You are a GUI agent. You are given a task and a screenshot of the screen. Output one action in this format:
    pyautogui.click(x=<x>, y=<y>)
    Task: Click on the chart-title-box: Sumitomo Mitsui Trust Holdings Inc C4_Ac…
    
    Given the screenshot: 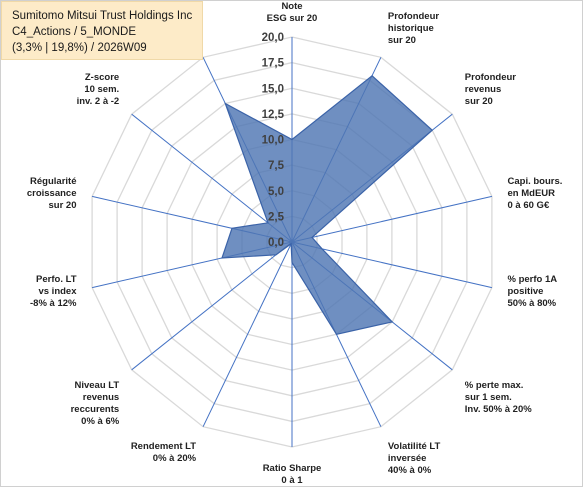 What is the action you would take?
    pyautogui.click(x=102, y=30)
    